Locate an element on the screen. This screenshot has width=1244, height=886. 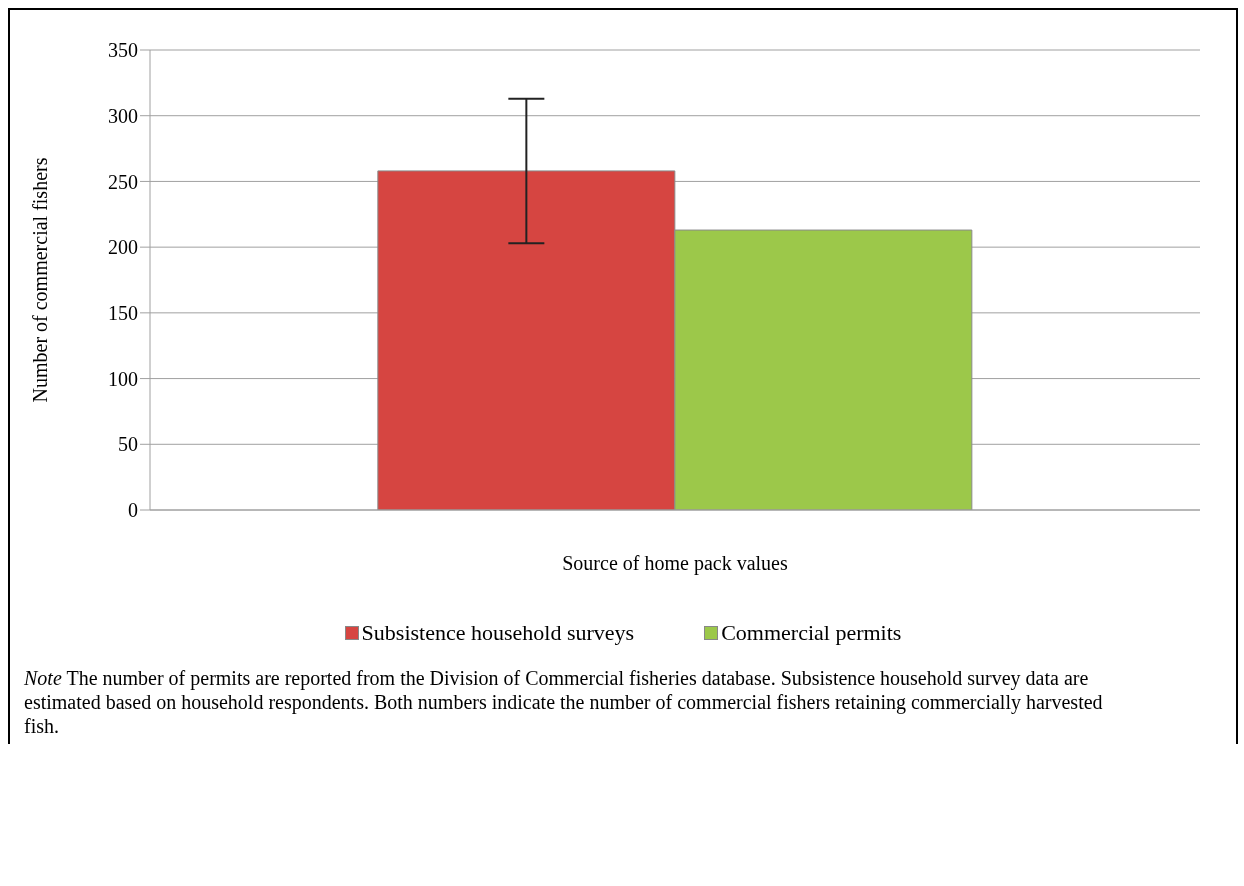
y-tick-label: 300 is located at coordinates (123, 115).